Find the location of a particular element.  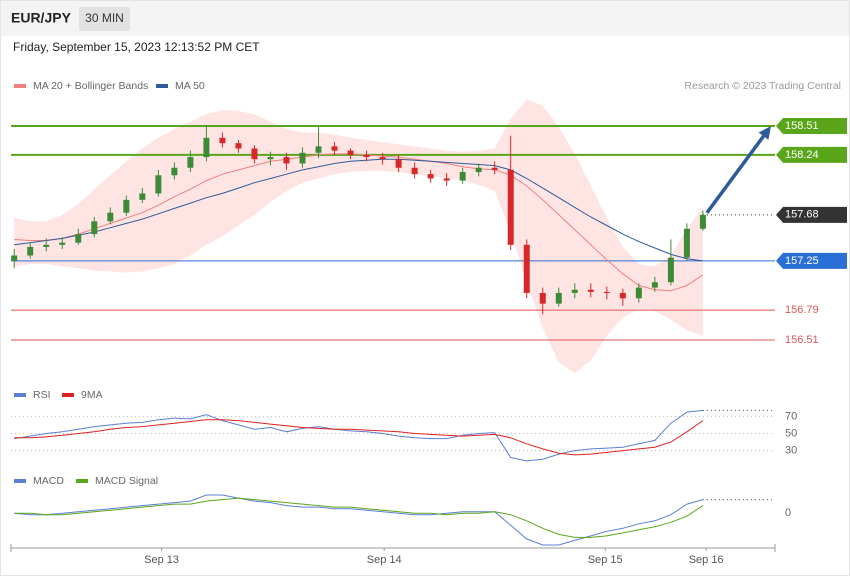

y-tick-label: 50 is located at coordinates (791, 433).